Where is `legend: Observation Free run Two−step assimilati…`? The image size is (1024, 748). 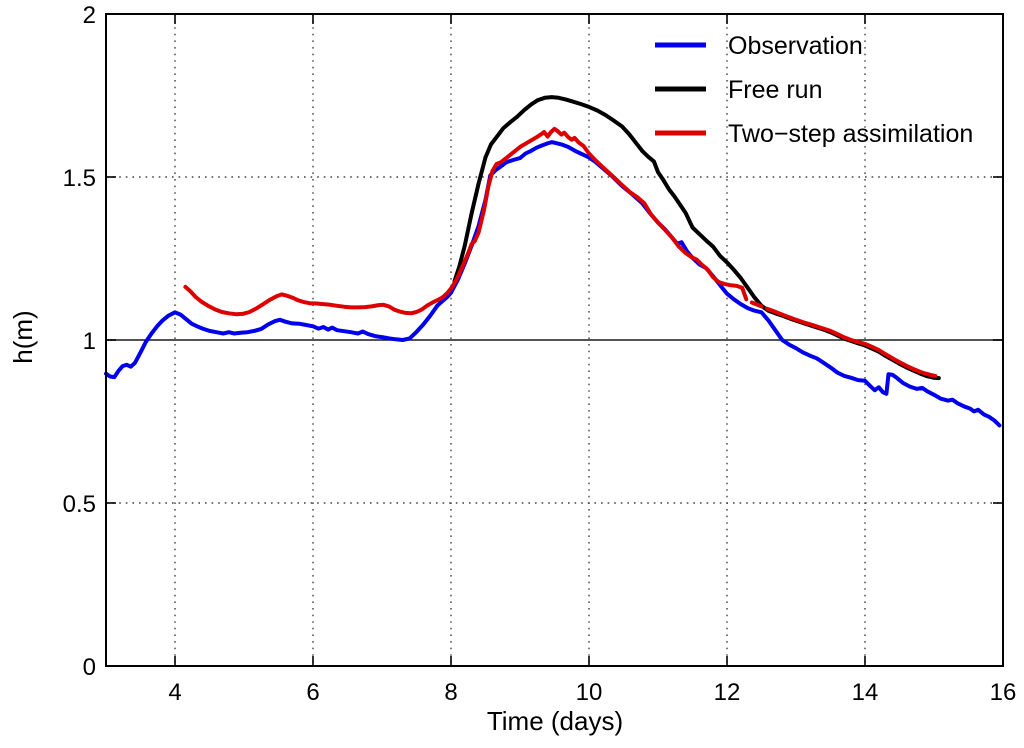
legend: Observation Free run Two−step assimilati… is located at coordinates (814, 90).